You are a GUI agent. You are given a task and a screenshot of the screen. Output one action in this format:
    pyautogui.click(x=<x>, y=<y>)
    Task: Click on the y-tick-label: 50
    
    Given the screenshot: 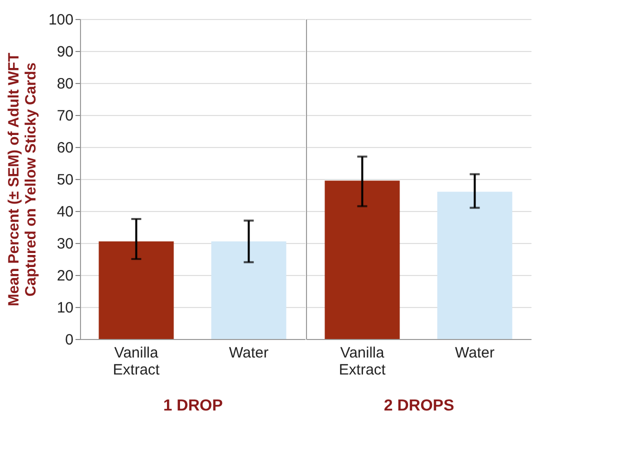 What is the action you would take?
    pyautogui.click(x=65, y=180)
    